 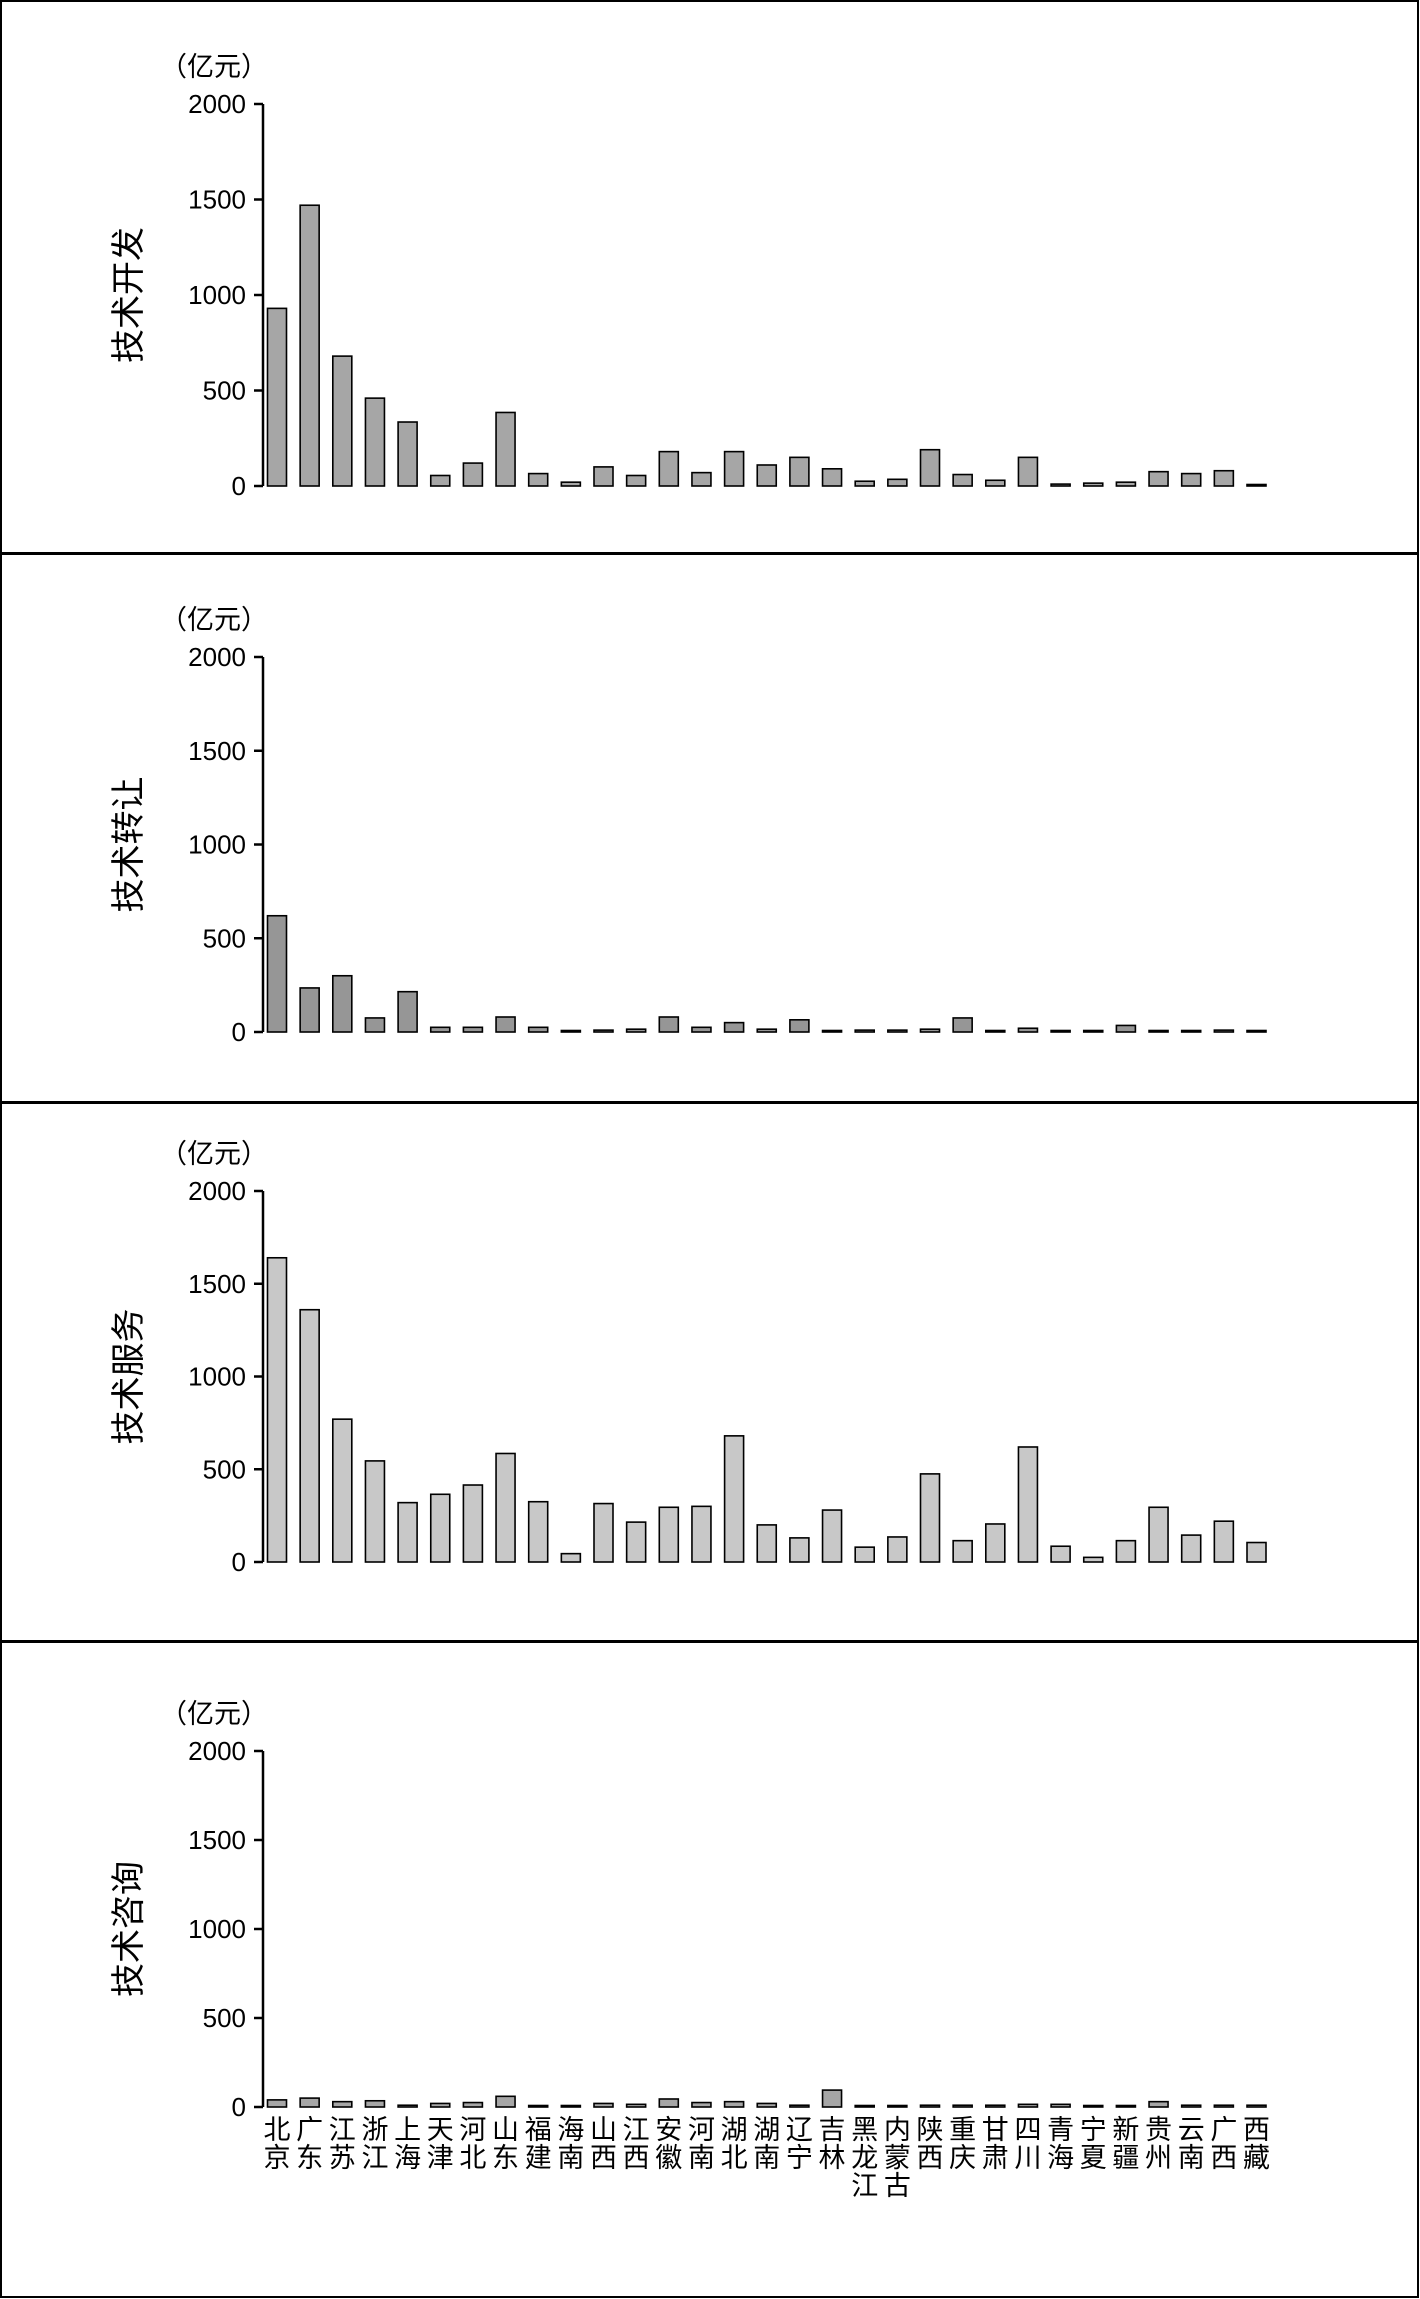 What do you see at coordinates (309, 2144) in the screenshot?
I see `category-label-广东: 广东` at bounding box center [309, 2144].